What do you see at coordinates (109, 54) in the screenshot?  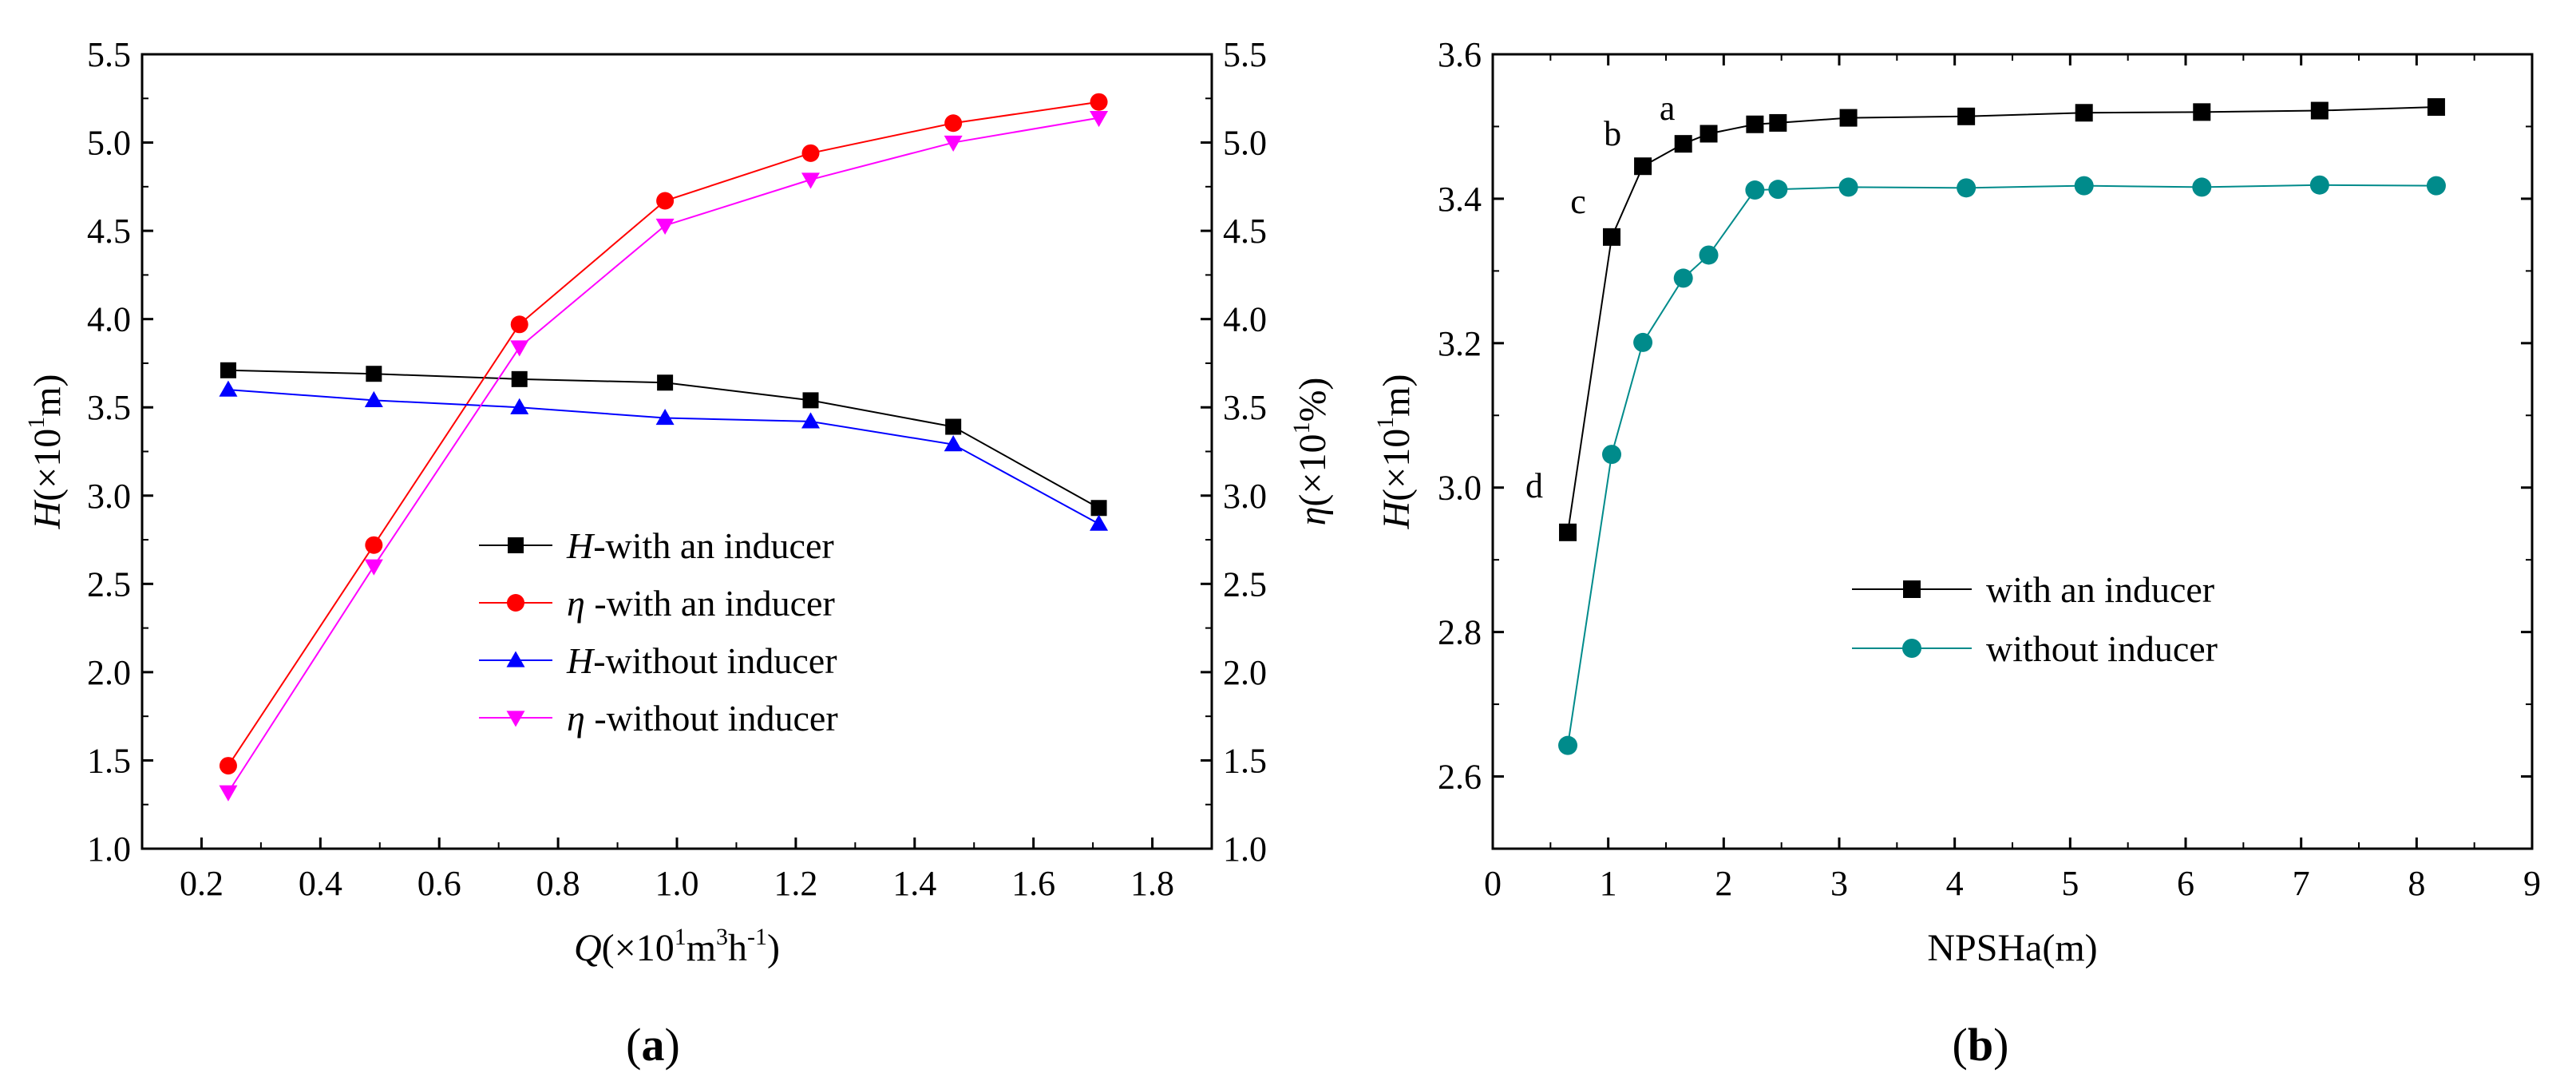 I see `y-left-tick-label: 5.5` at bounding box center [109, 54].